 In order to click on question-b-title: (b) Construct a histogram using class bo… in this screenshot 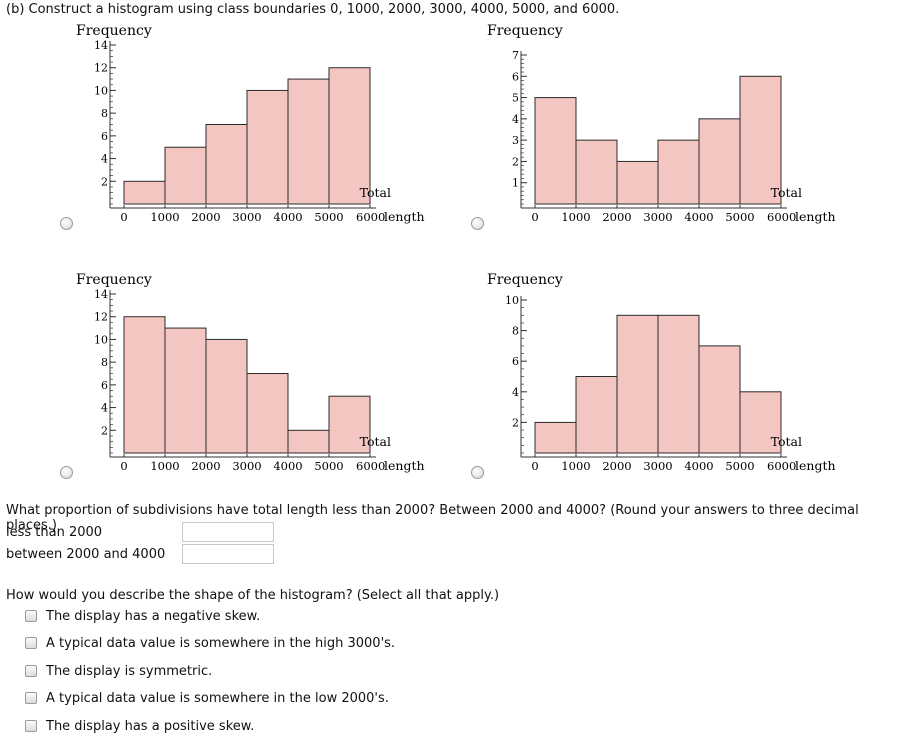, I will do `click(313, 9)`.